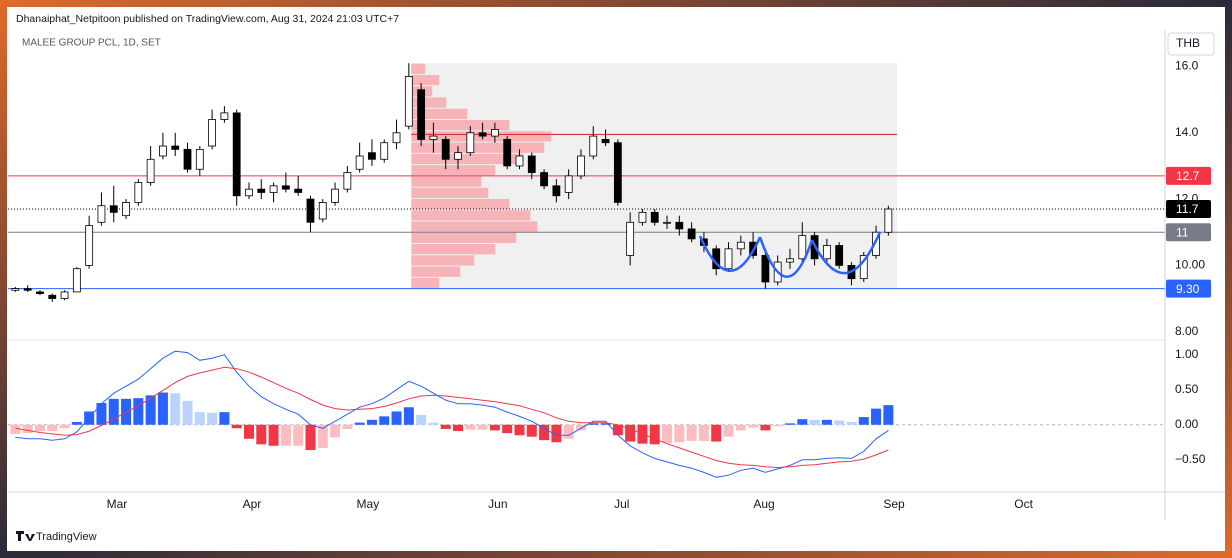 This screenshot has width=1232, height=558. Describe the element at coordinates (1188, 43) in the screenshot. I see `currency: THB` at that location.